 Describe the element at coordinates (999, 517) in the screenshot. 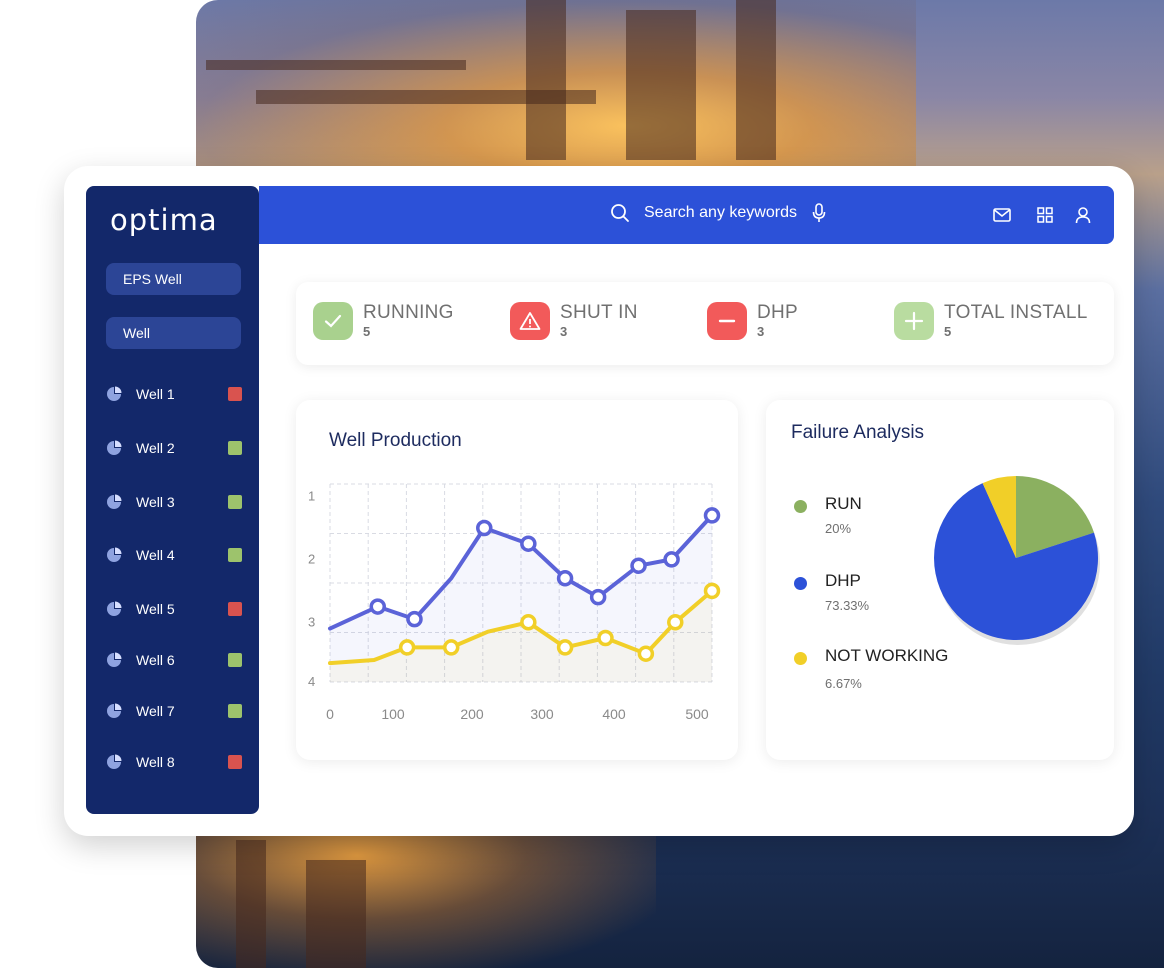

I see `pie-slice-not-working` at that location.